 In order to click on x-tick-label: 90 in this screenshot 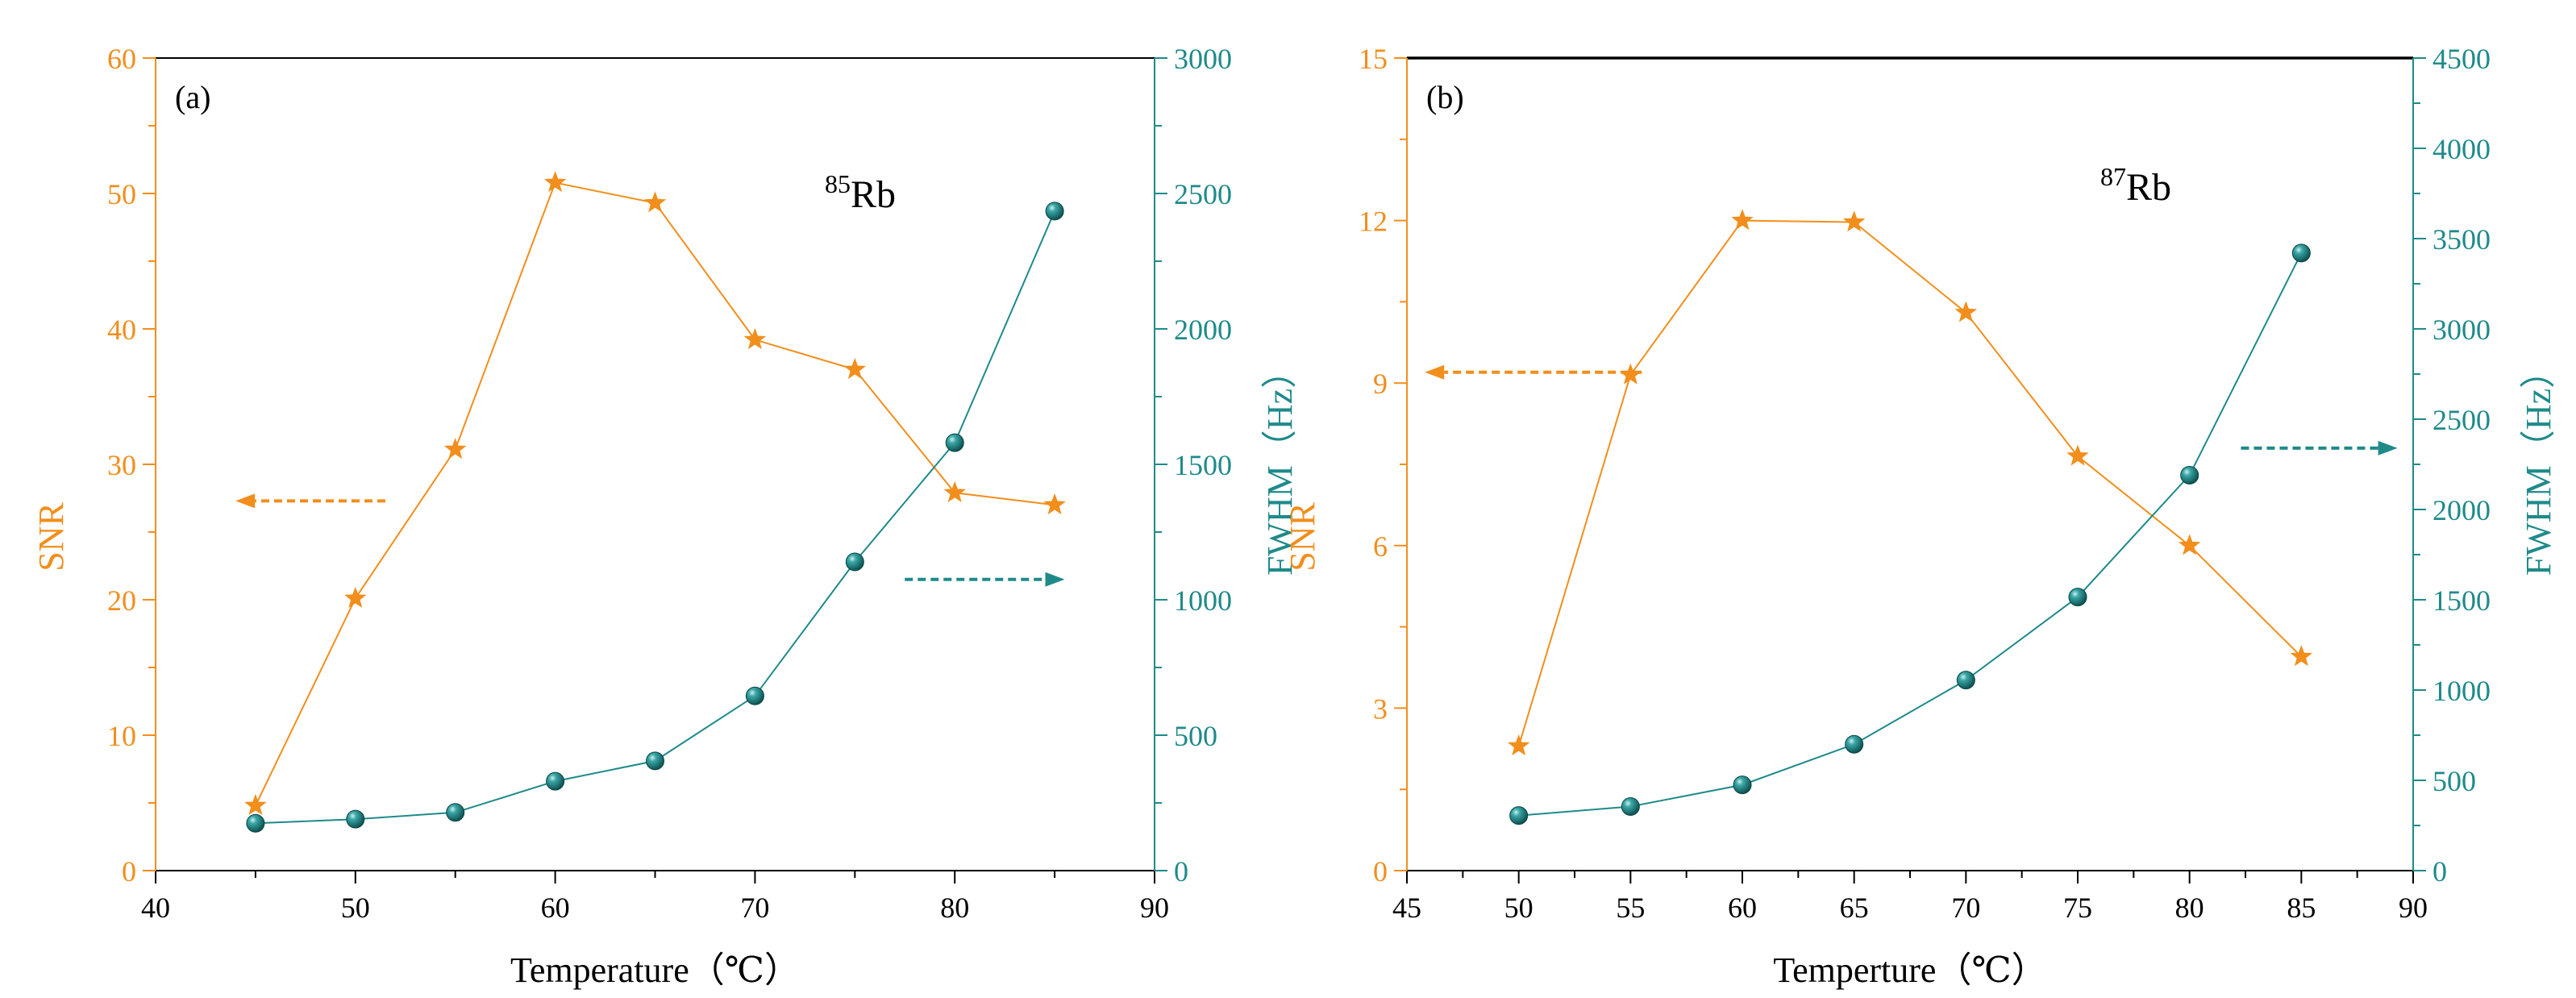, I will do `click(1155, 908)`.